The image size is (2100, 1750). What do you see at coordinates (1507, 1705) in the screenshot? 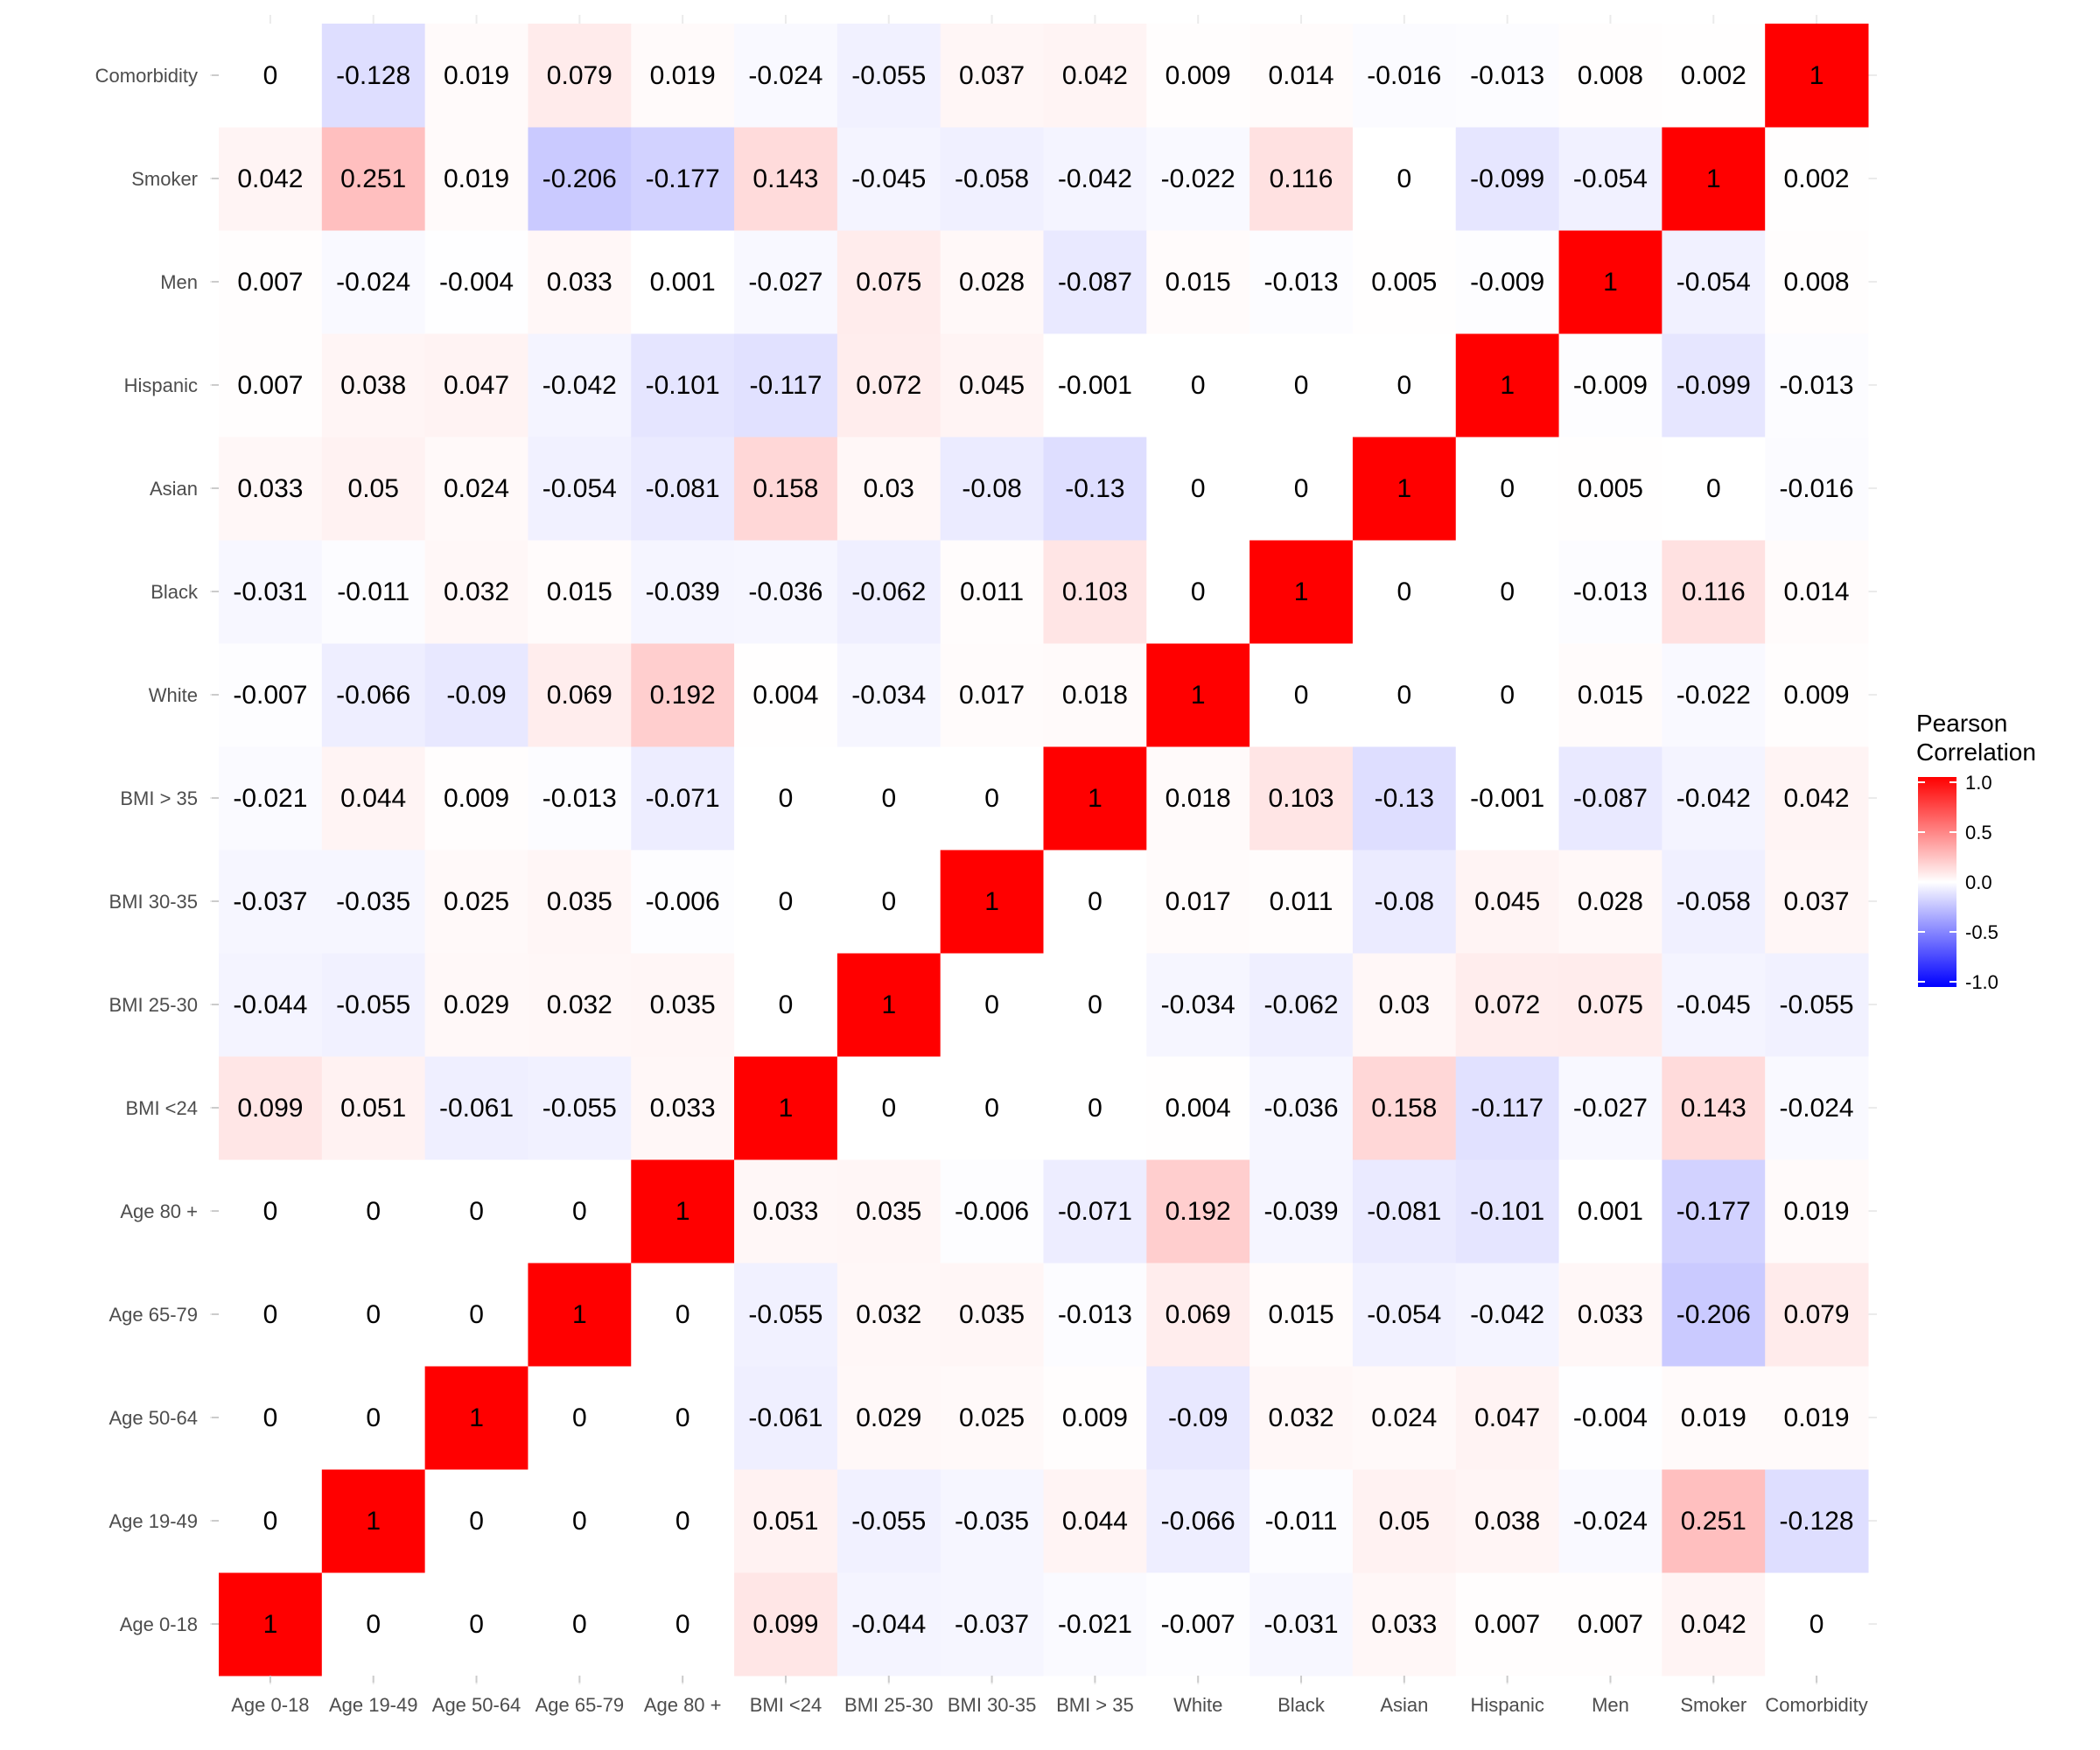
I see `x-tick-label: Hispanic` at bounding box center [1507, 1705].